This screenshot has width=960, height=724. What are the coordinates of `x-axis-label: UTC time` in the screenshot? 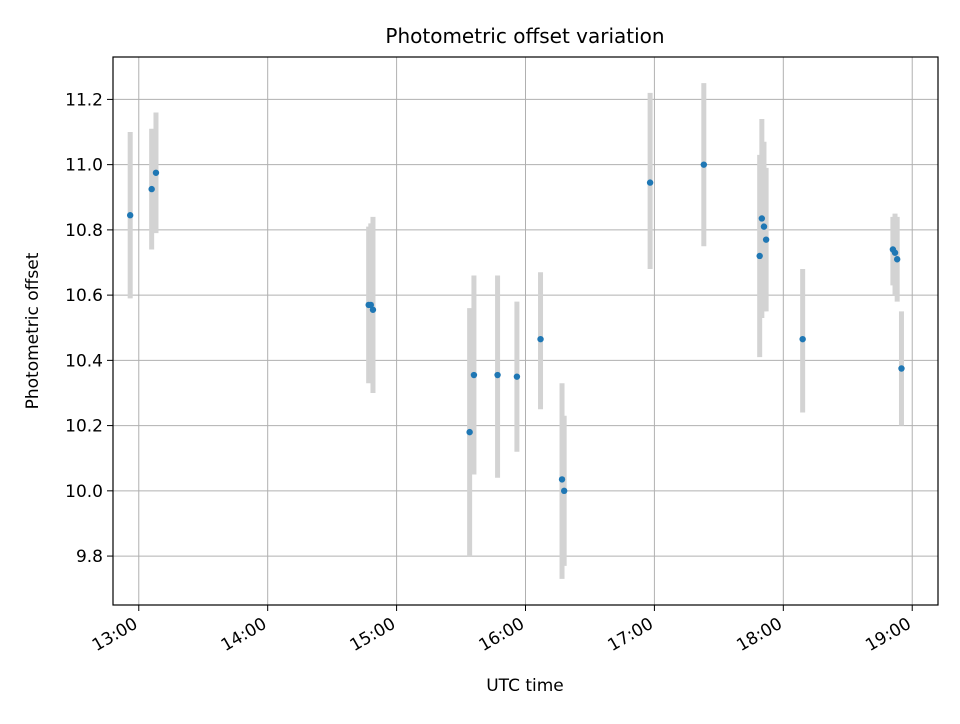 It's located at (525, 686).